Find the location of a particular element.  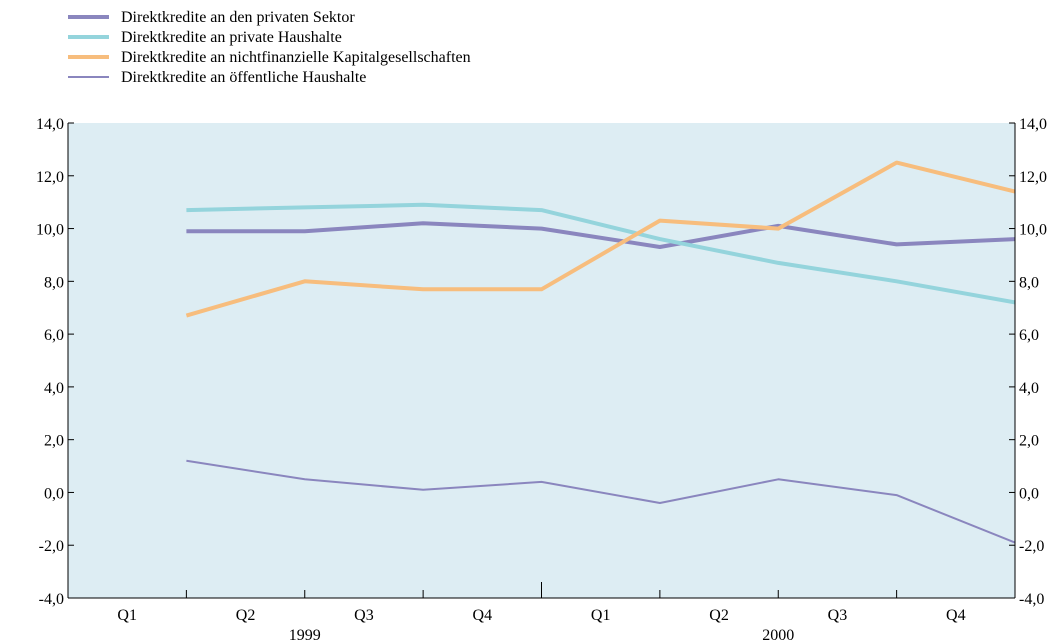

legend-label-2: Direktkredite an private Haushalte is located at coordinates (231, 37).